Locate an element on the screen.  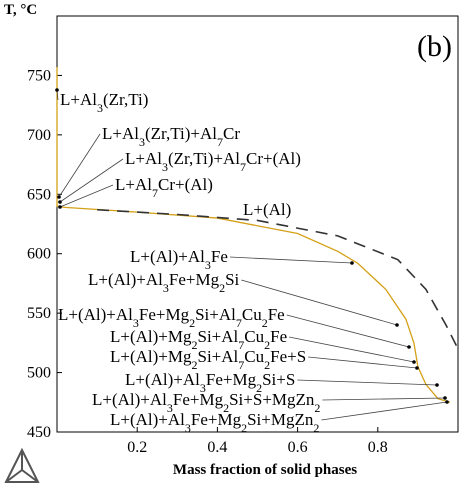
x-tick-label: 0.2 is located at coordinates (137, 447).